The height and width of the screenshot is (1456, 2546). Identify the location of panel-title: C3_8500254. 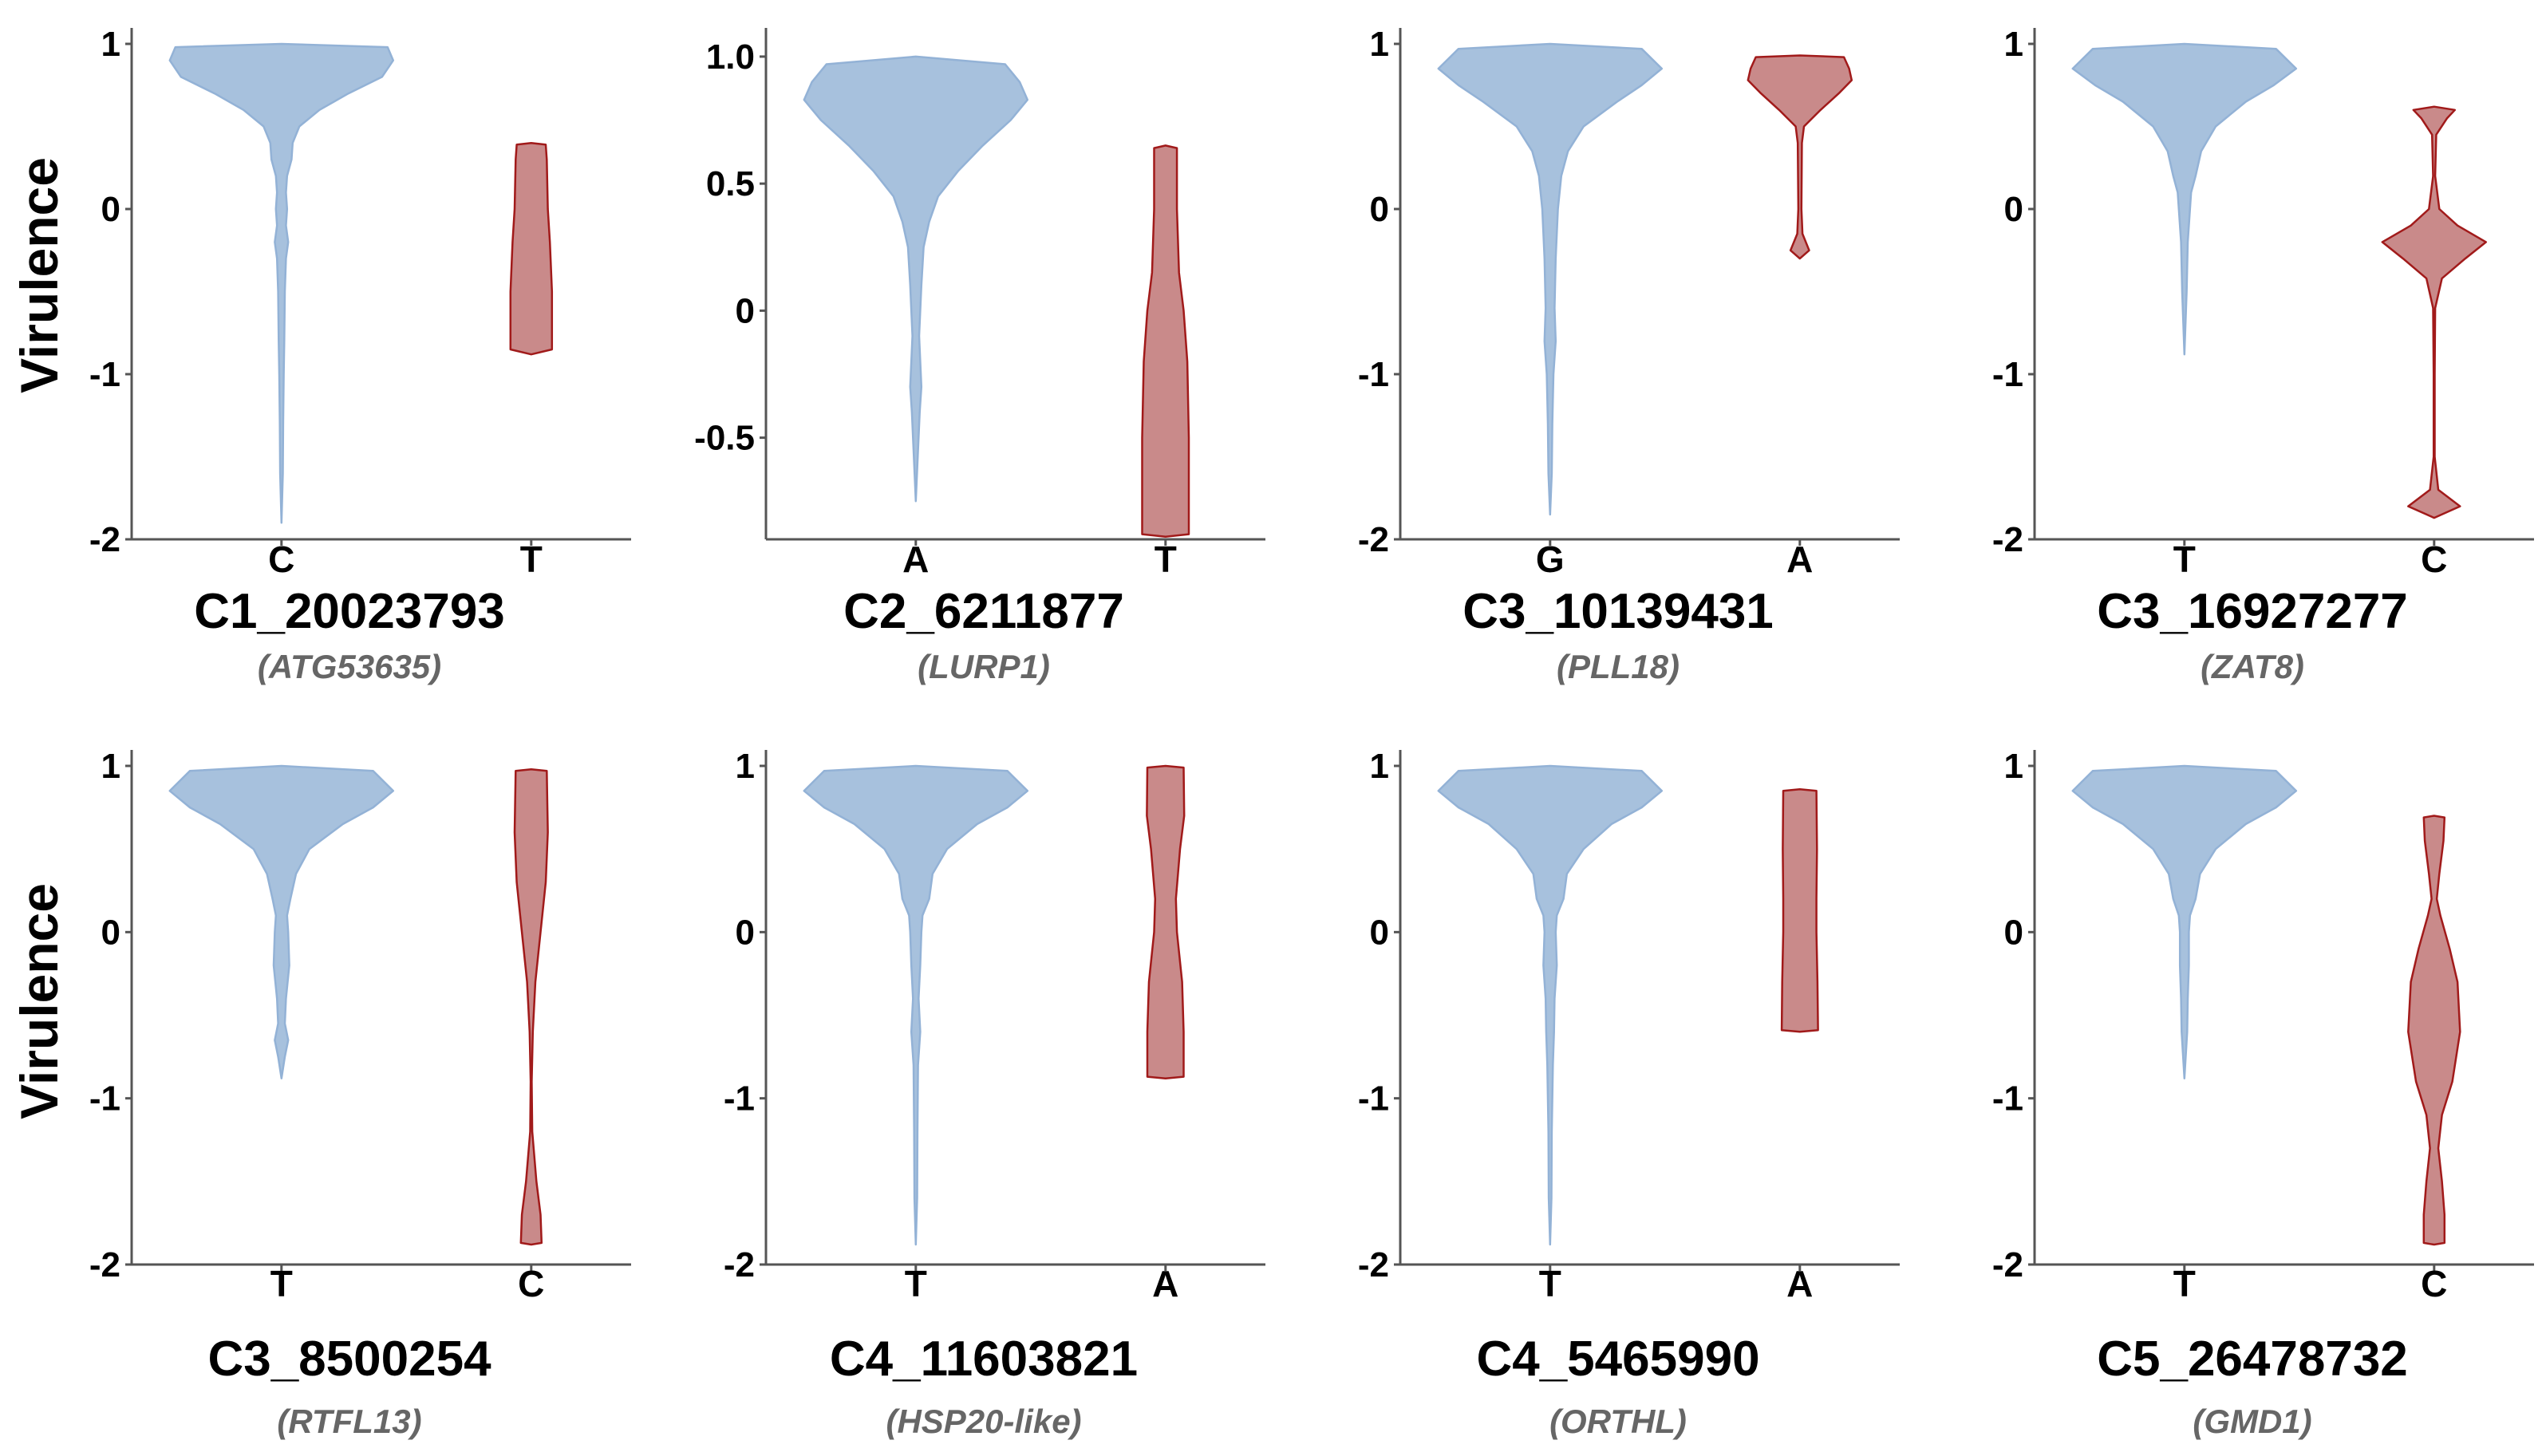
(349, 1359).